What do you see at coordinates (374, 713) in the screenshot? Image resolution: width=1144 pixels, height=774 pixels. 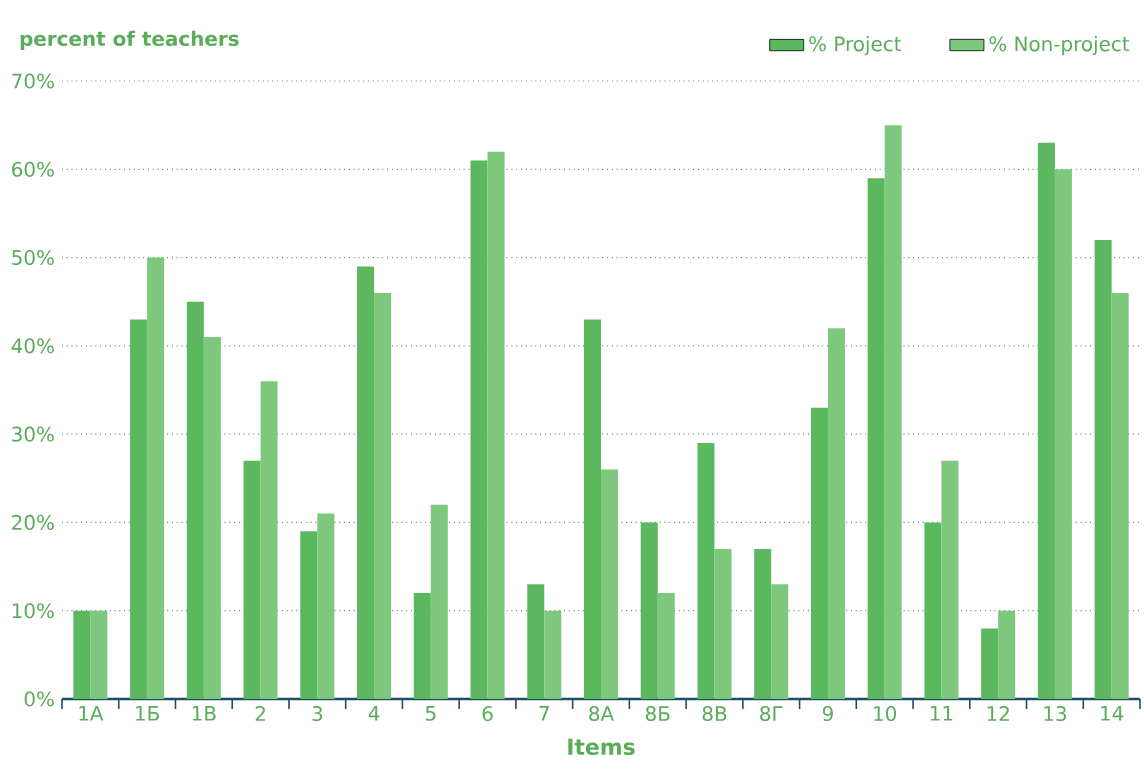 I see `x-tick-label: 4` at bounding box center [374, 713].